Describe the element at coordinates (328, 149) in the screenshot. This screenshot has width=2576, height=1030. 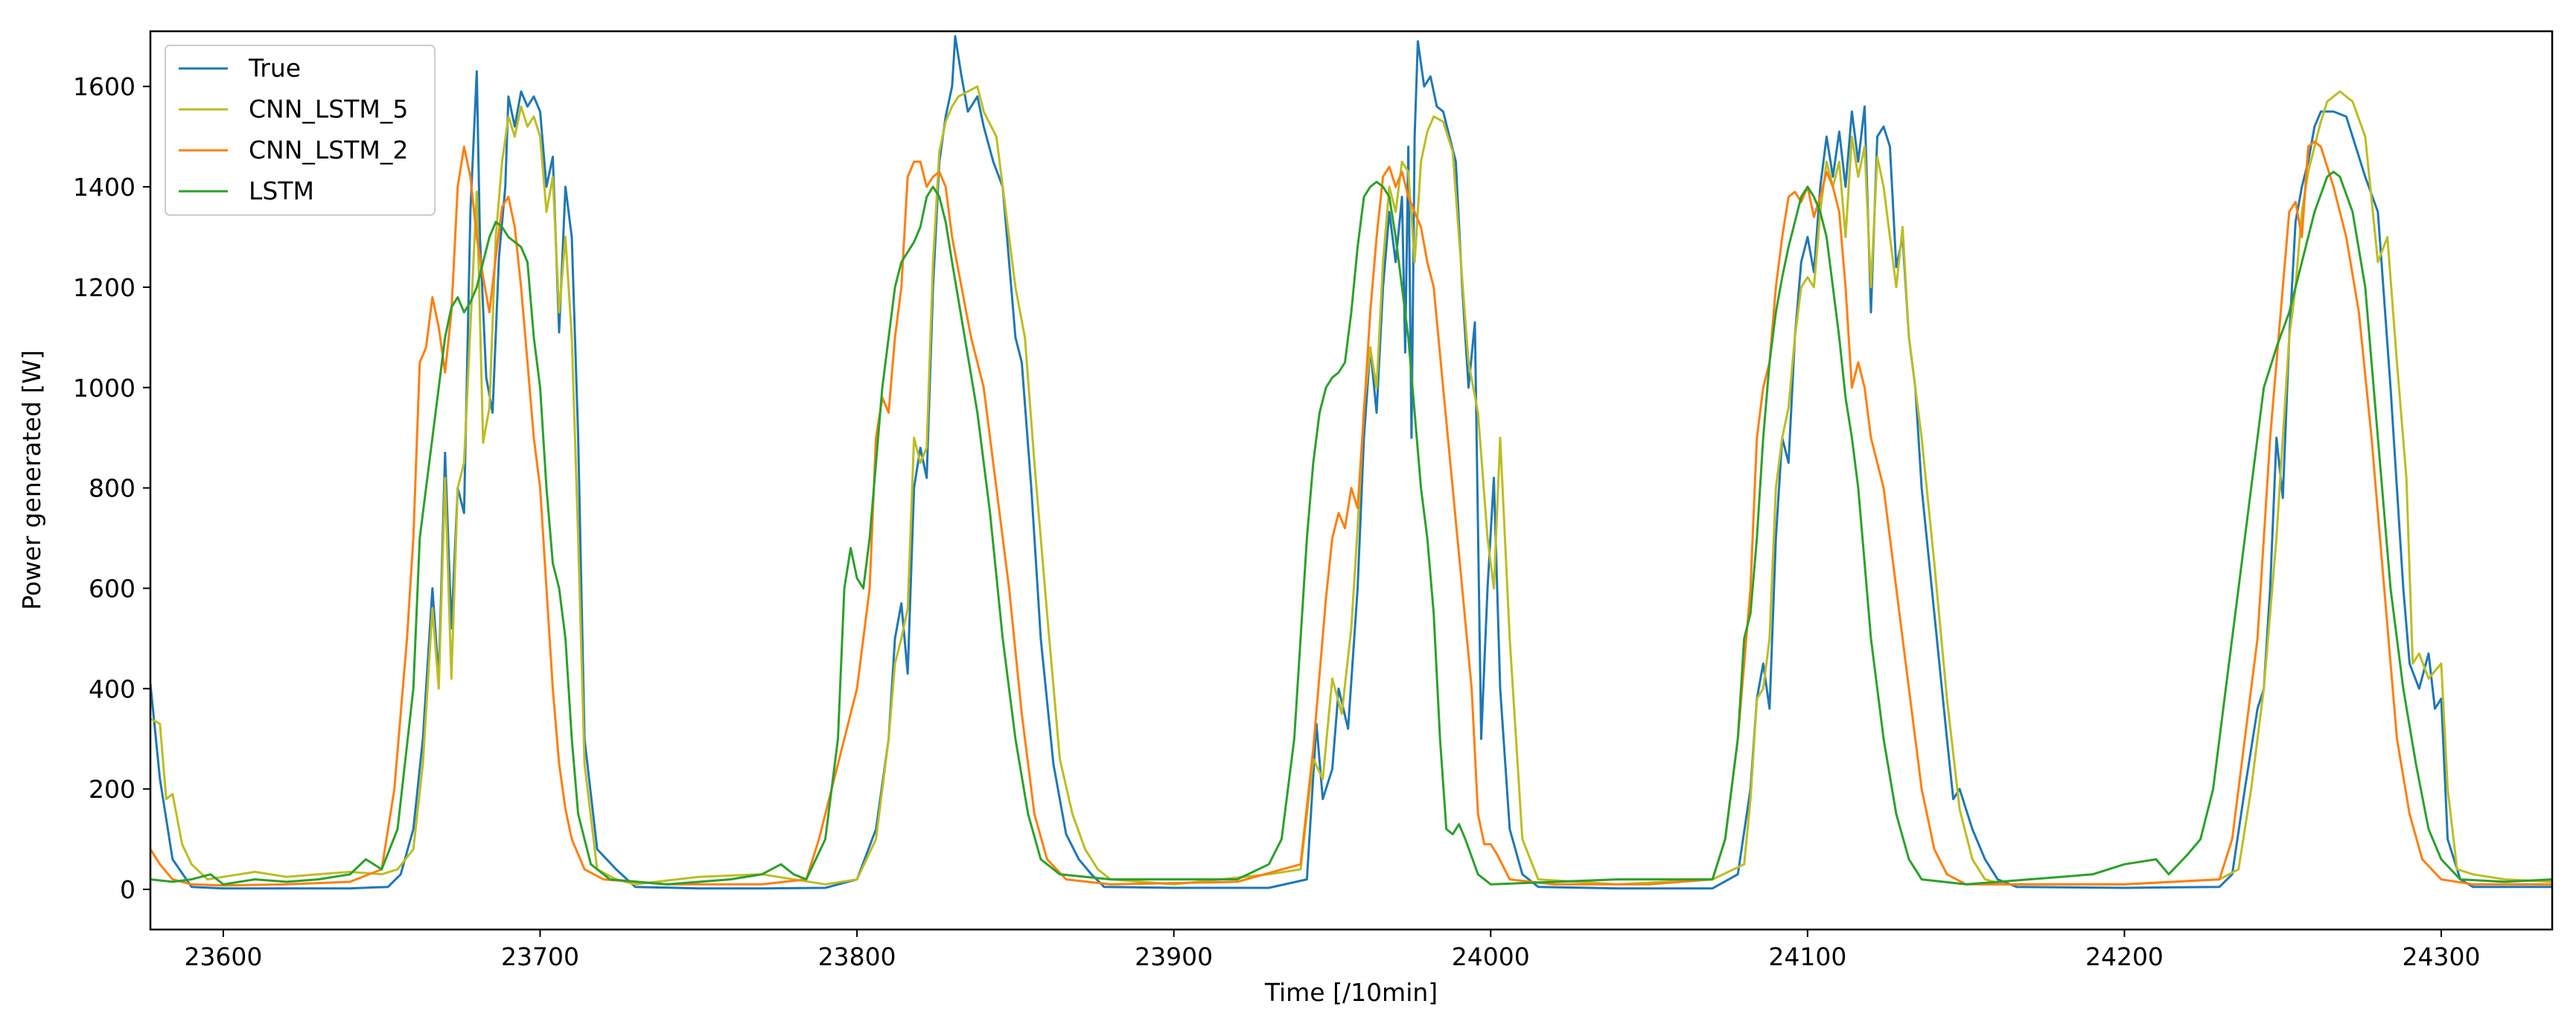
I see `legend-label-2: CNN_LSTM_2` at that location.